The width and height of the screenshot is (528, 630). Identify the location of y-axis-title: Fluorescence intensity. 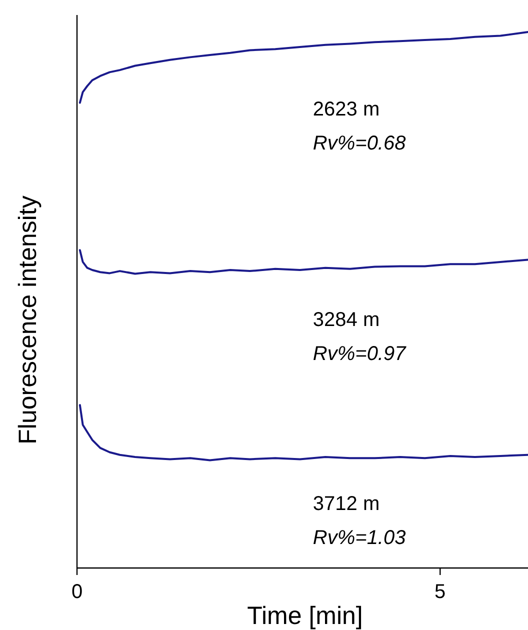
(28, 319).